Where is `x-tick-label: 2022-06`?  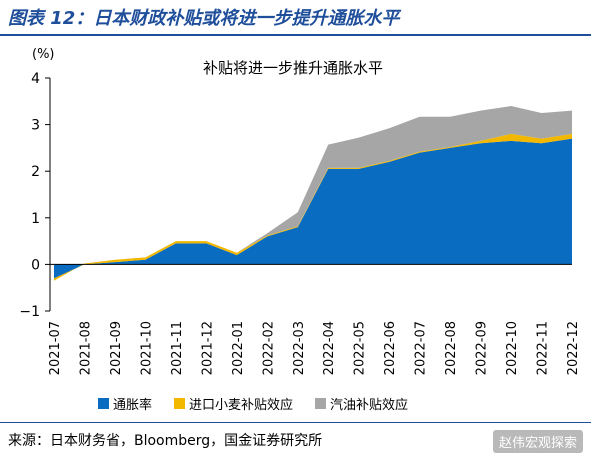
x-tick-label: 2022-06 is located at coordinates (390, 348).